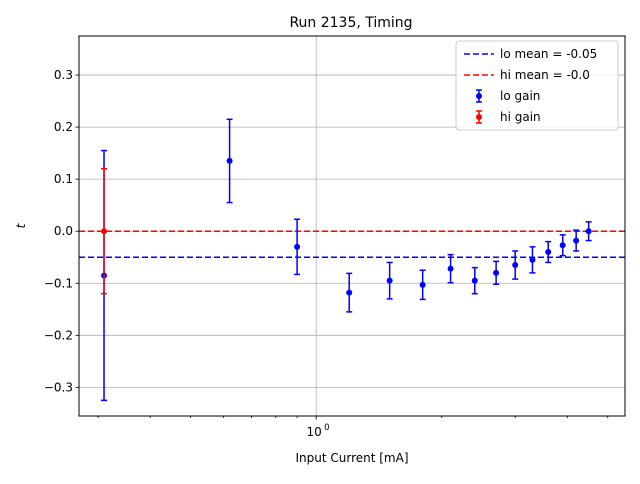  Describe the element at coordinates (63, 231) in the screenshot. I see `y-tick-label: 0.0` at that location.